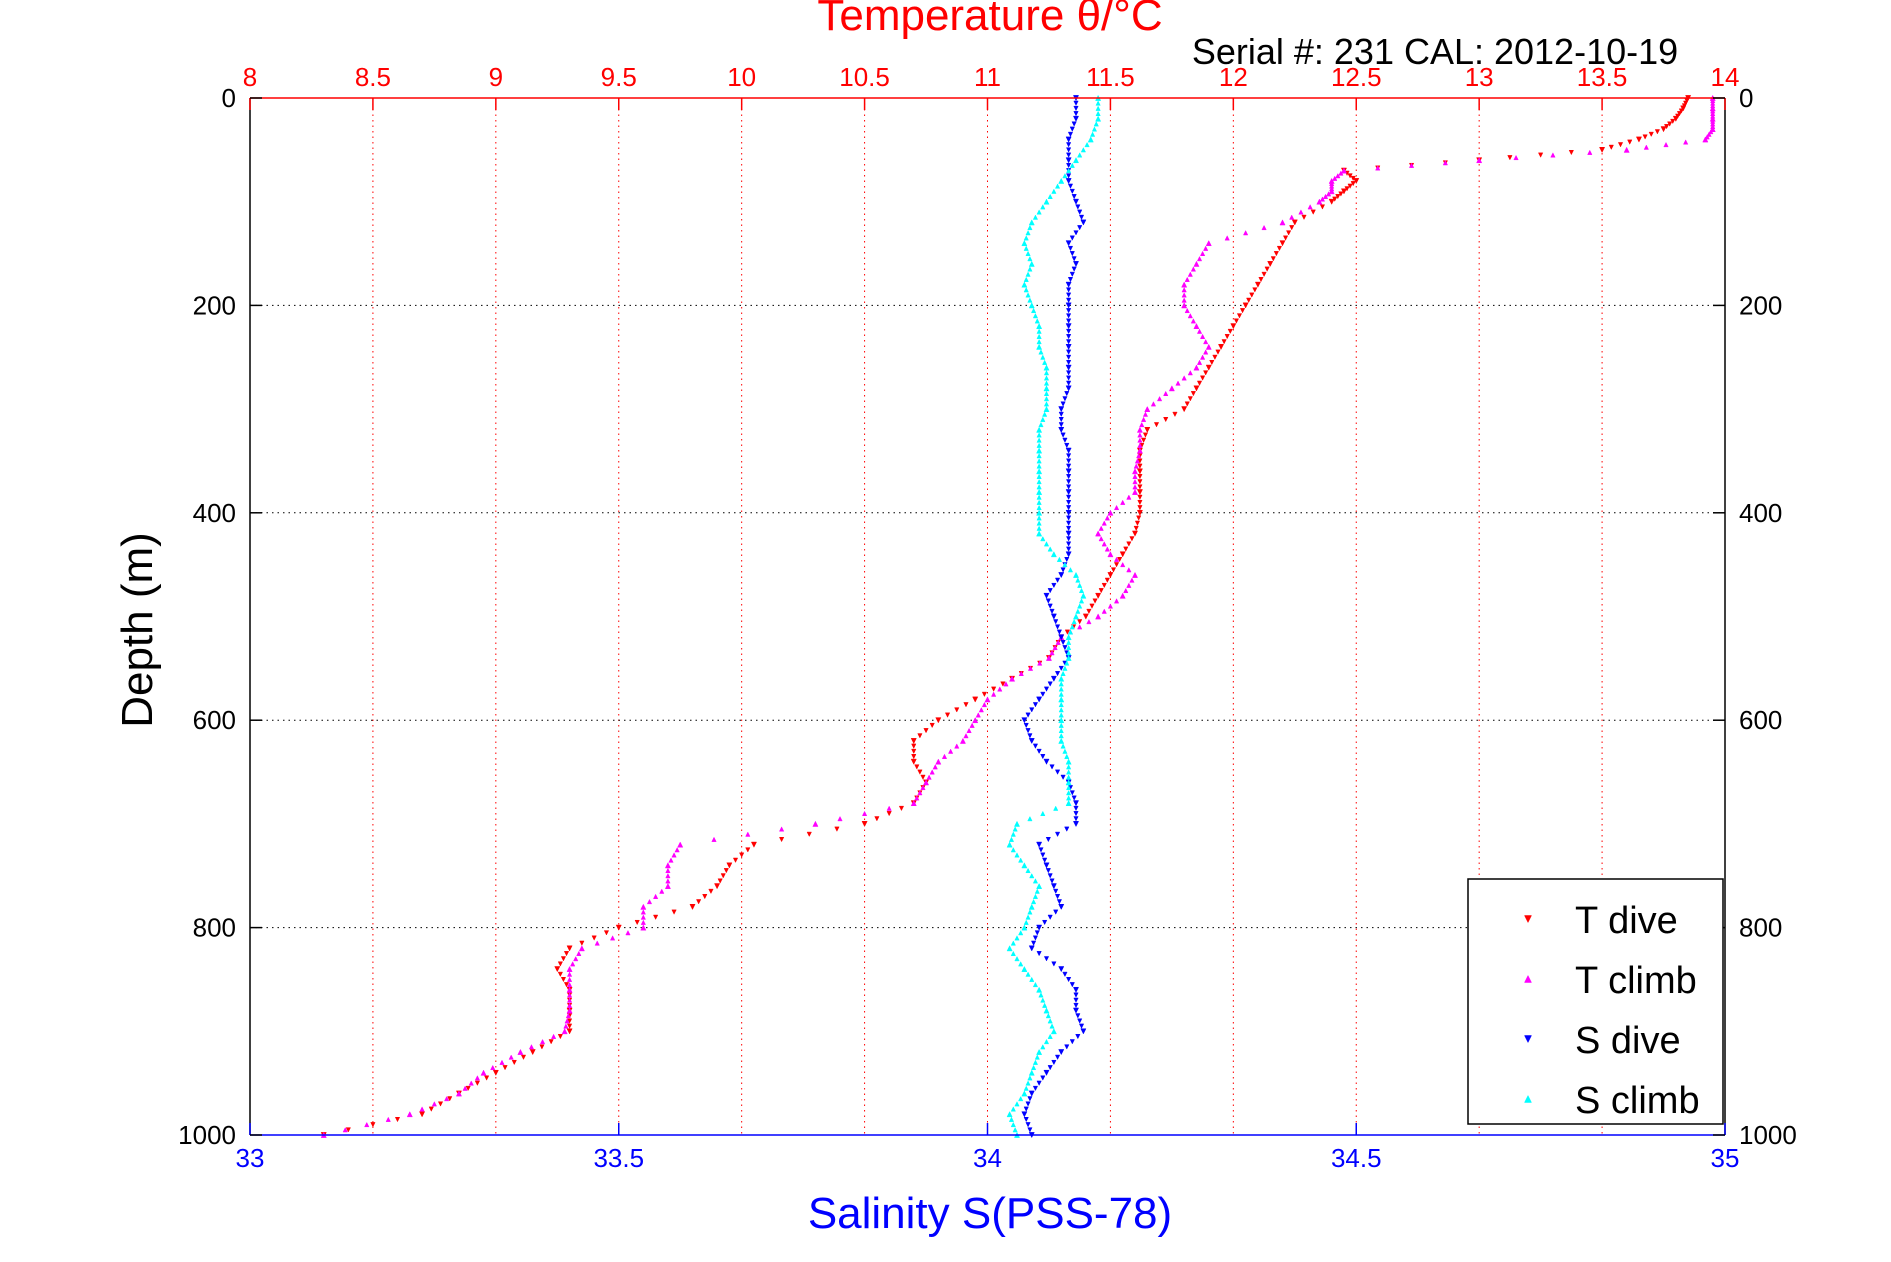  Describe the element at coordinates (214, 305) in the screenshot. I see `depth-tick-label-left: 200` at that location.